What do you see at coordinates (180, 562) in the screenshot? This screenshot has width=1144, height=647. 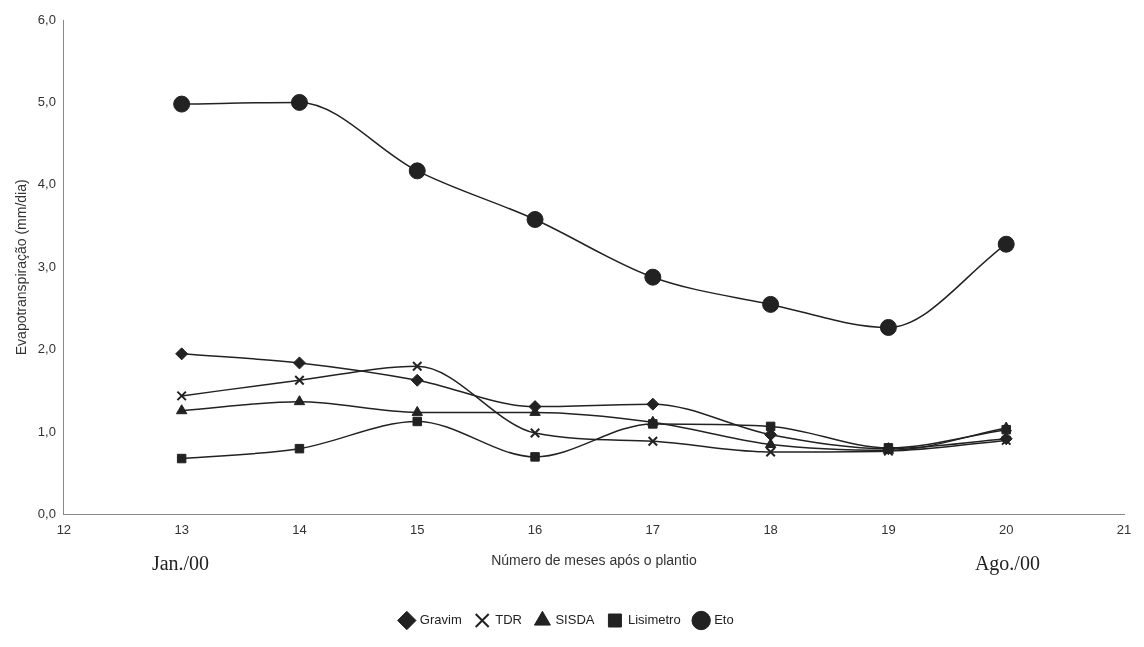 I see `text: Jan./00` at bounding box center [180, 562].